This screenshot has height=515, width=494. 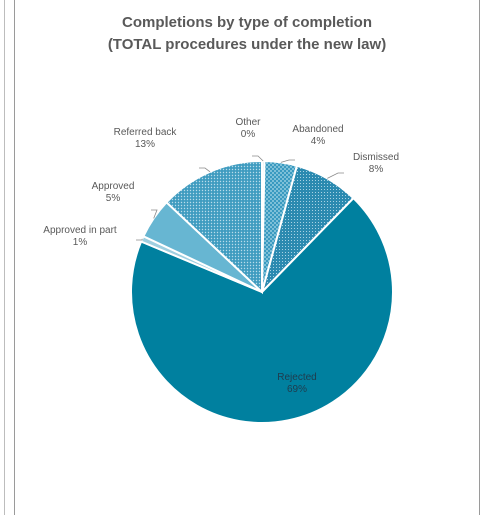 What do you see at coordinates (318, 141) in the screenshot?
I see `slice-value-abandoned: 4%` at bounding box center [318, 141].